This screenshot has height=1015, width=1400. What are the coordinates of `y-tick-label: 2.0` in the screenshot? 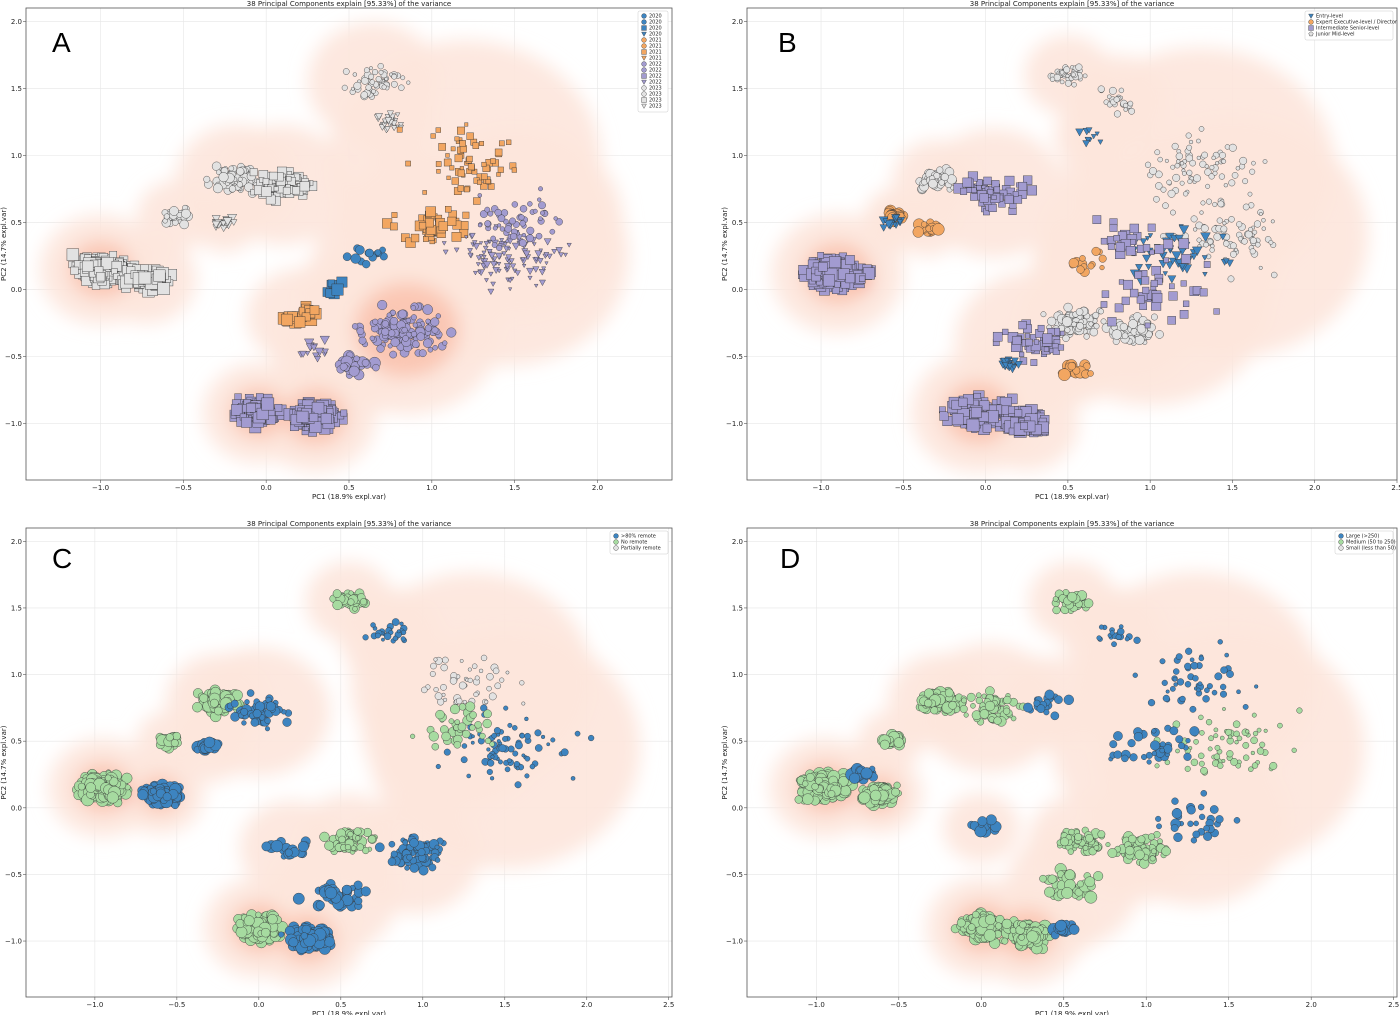 It's located at (16, 22).